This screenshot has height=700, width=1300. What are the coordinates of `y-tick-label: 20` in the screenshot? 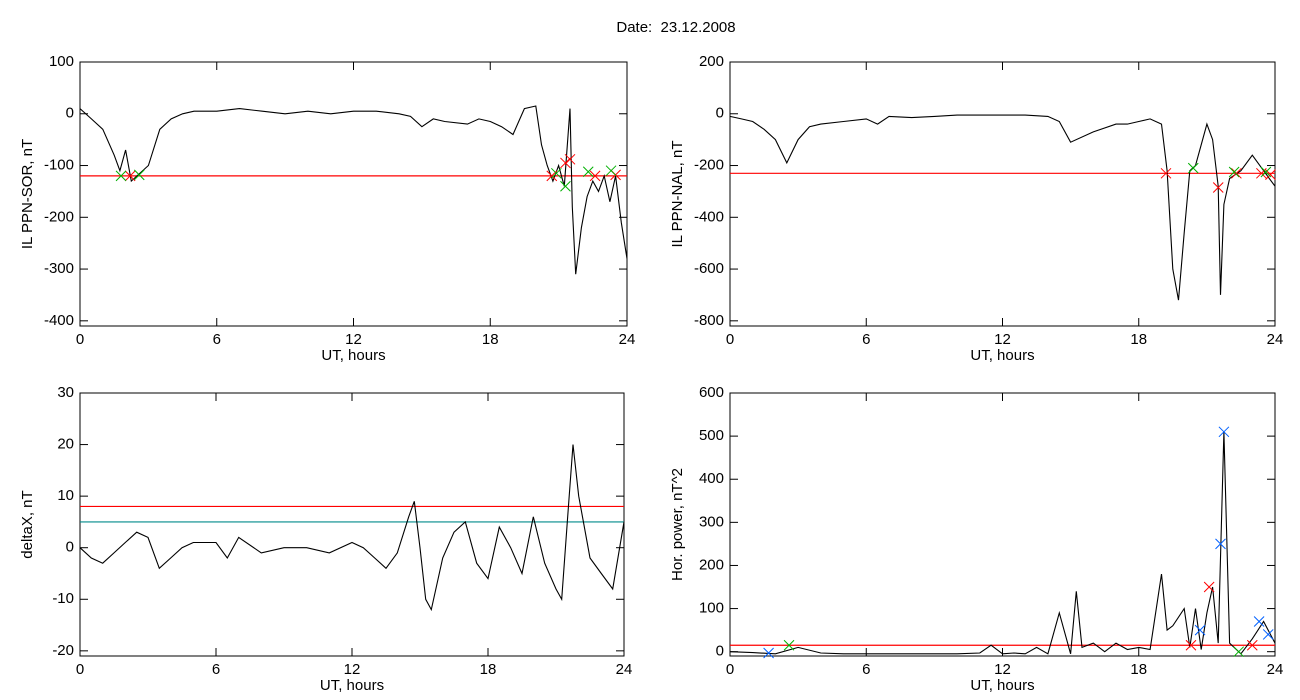 It's located at (65, 444).